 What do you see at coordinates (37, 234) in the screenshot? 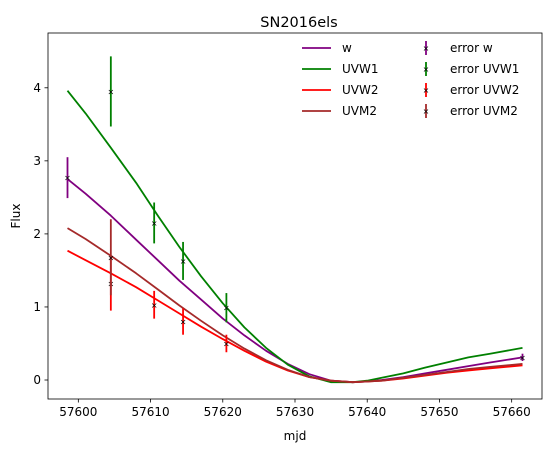
I see `y-tick-label: 2` at bounding box center [37, 234].